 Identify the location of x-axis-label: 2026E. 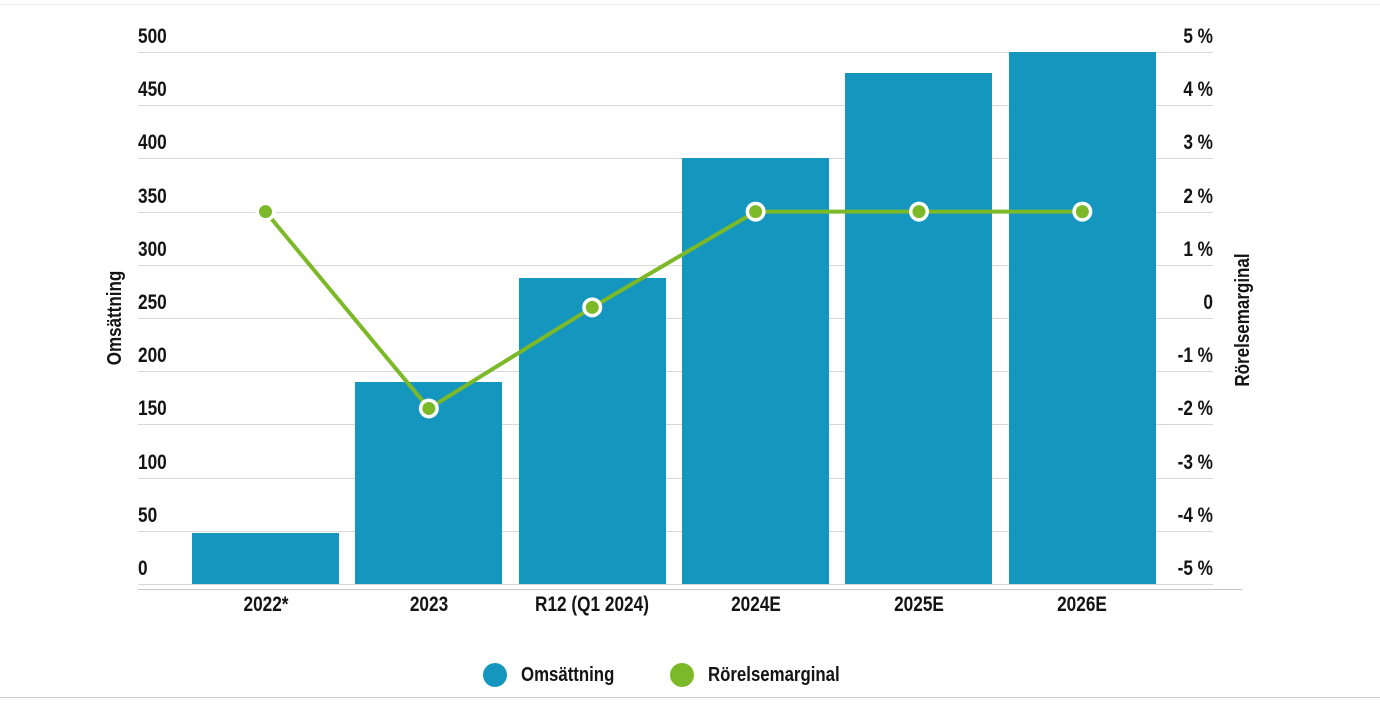
(1082, 604).